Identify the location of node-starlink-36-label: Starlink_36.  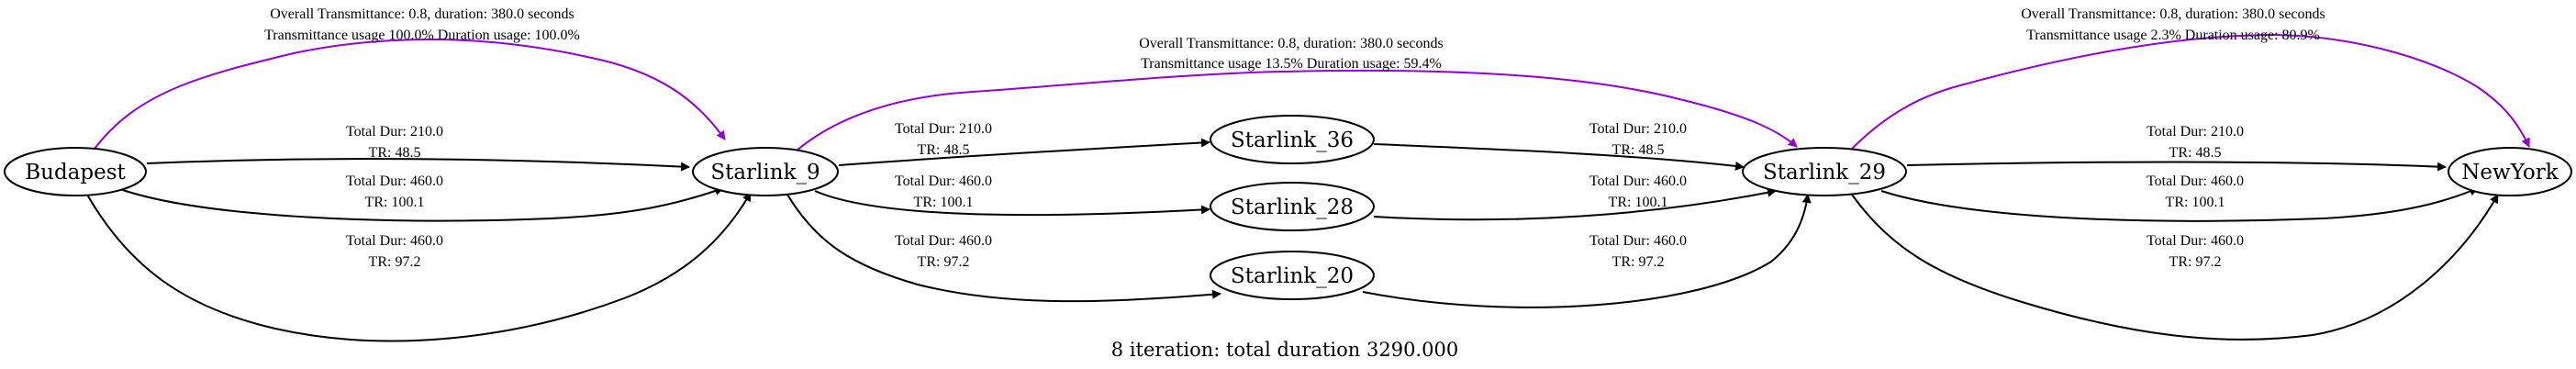
(1292, 140).